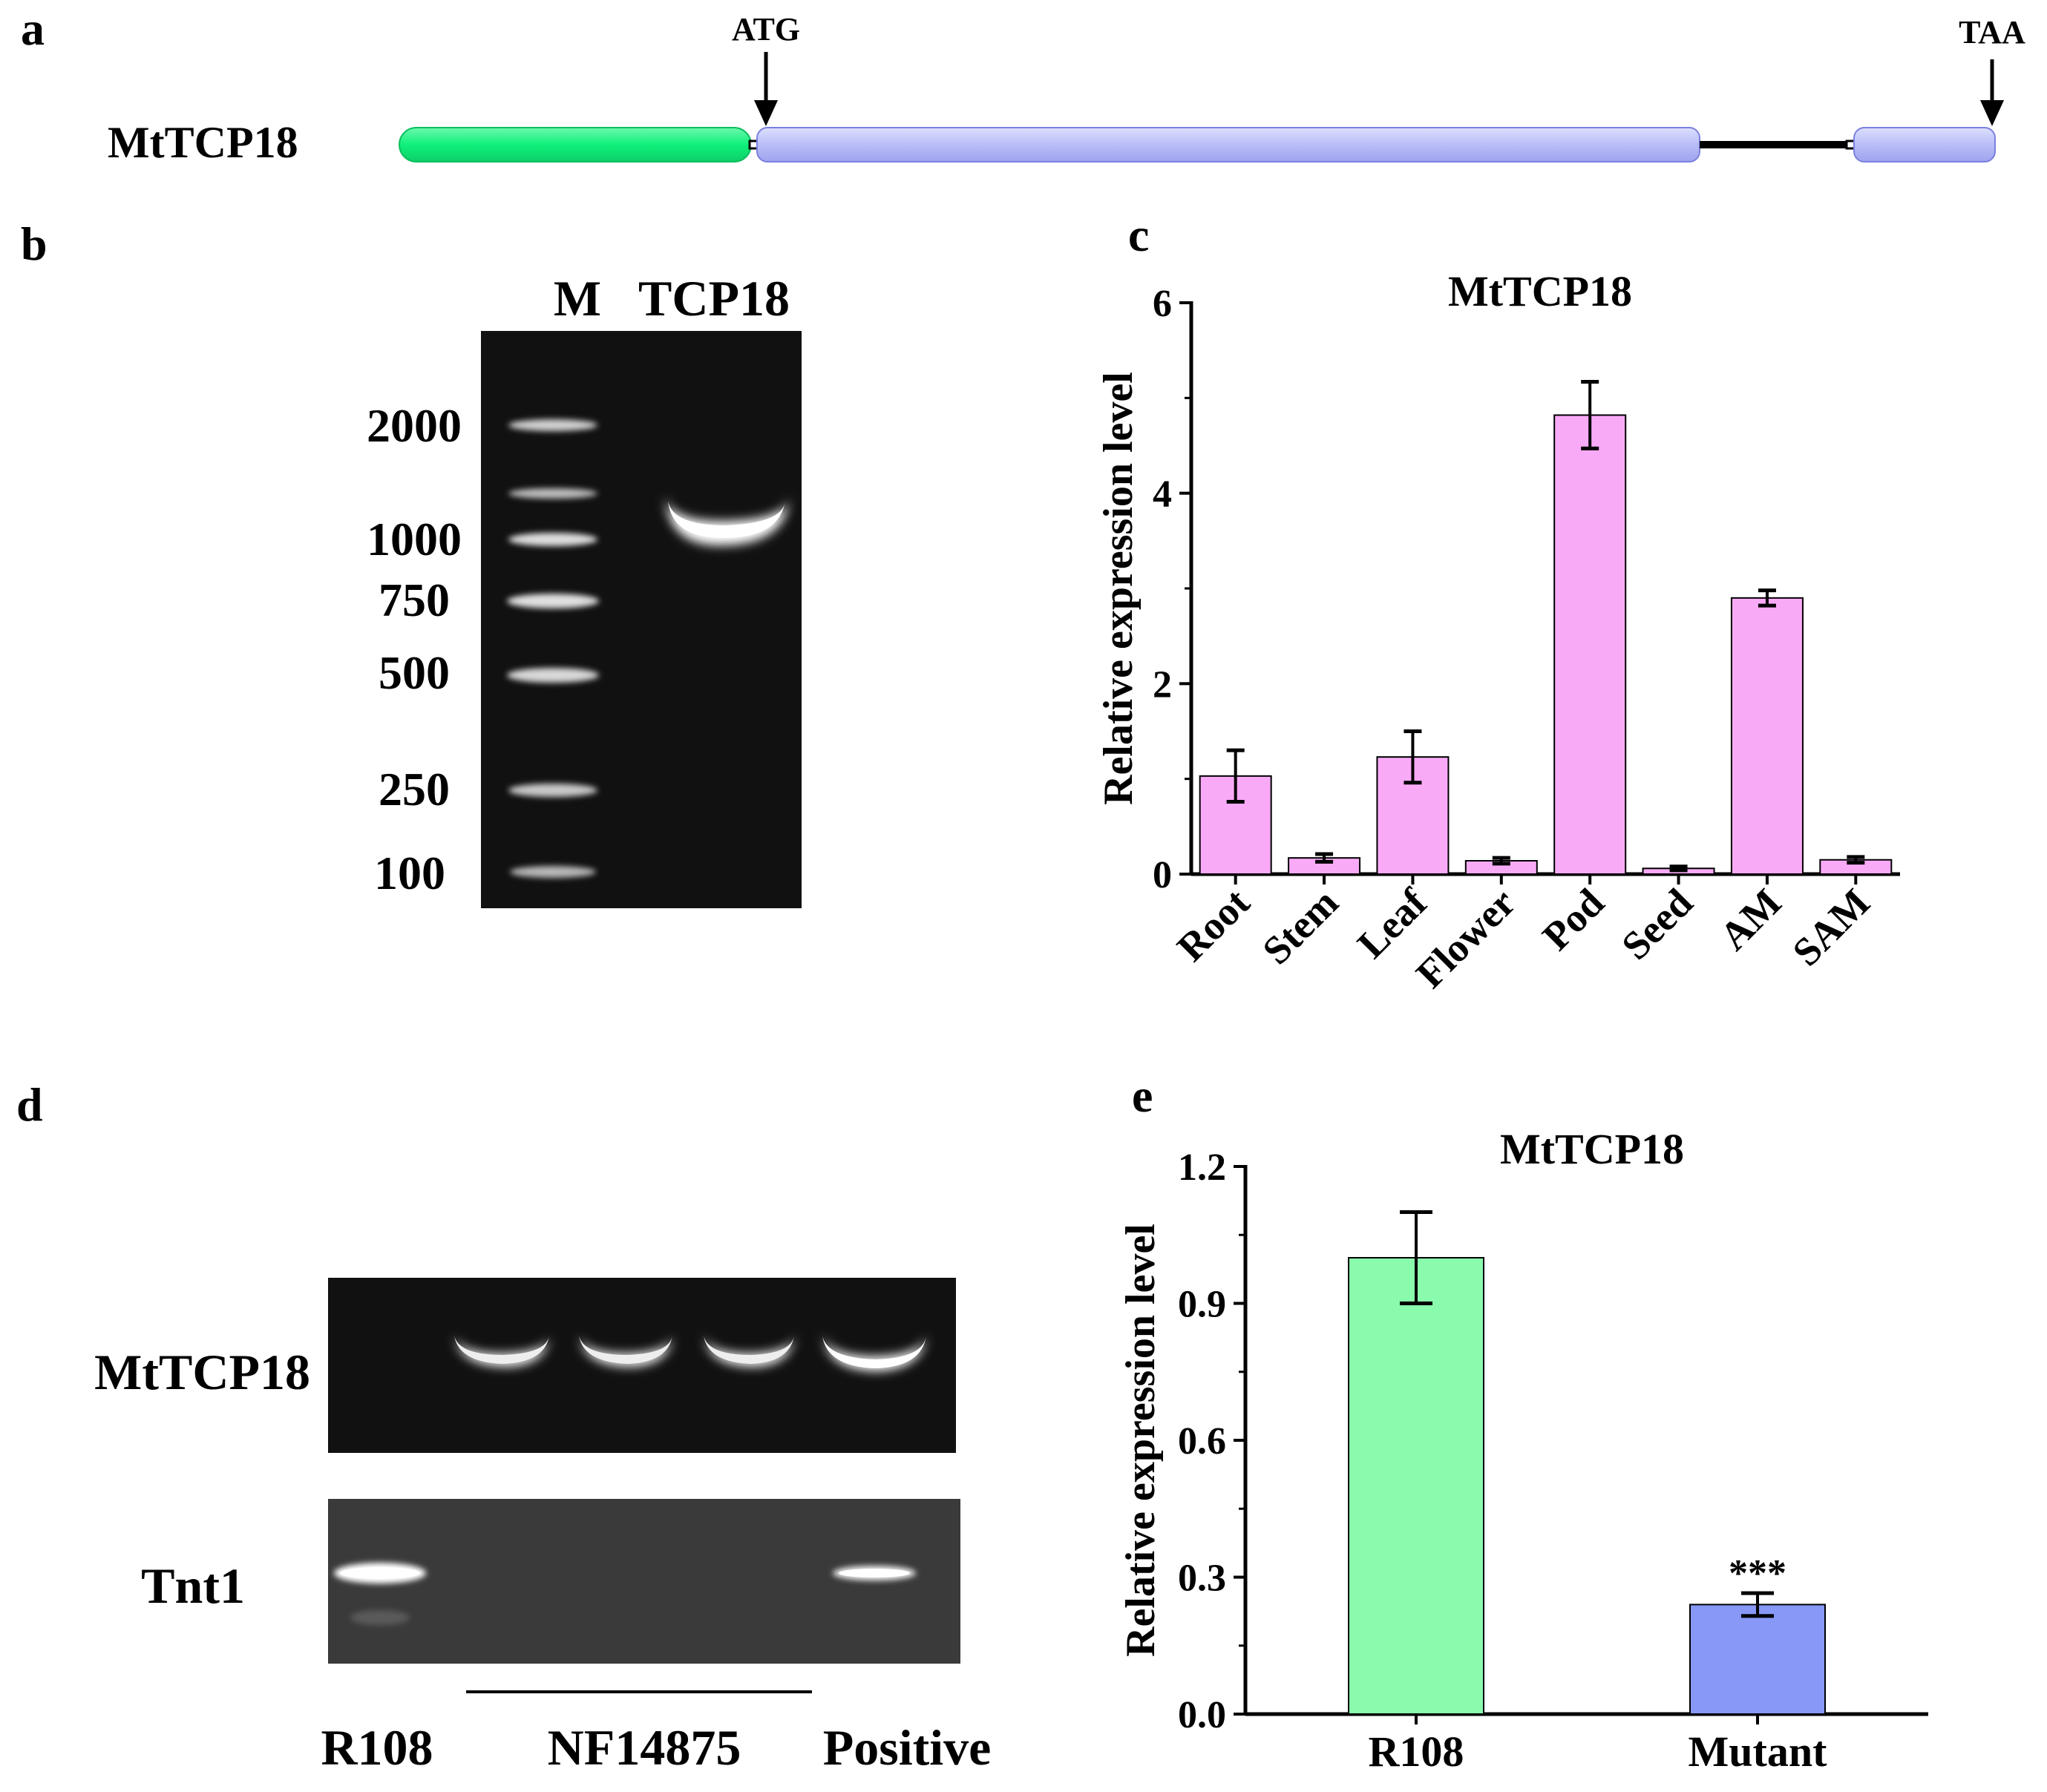 This screenshot has width=2047, height=1792. I want to click on y-tick-label: 0.0, so click(1202, 1715).